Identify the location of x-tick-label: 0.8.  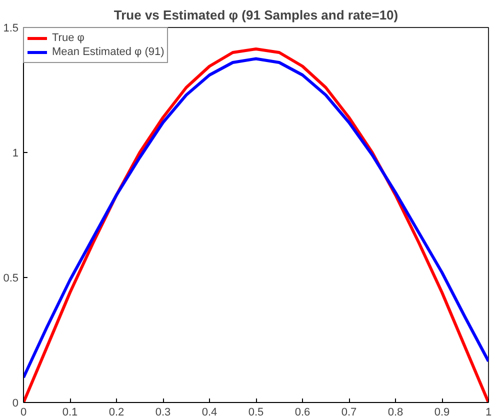
(396, 412).